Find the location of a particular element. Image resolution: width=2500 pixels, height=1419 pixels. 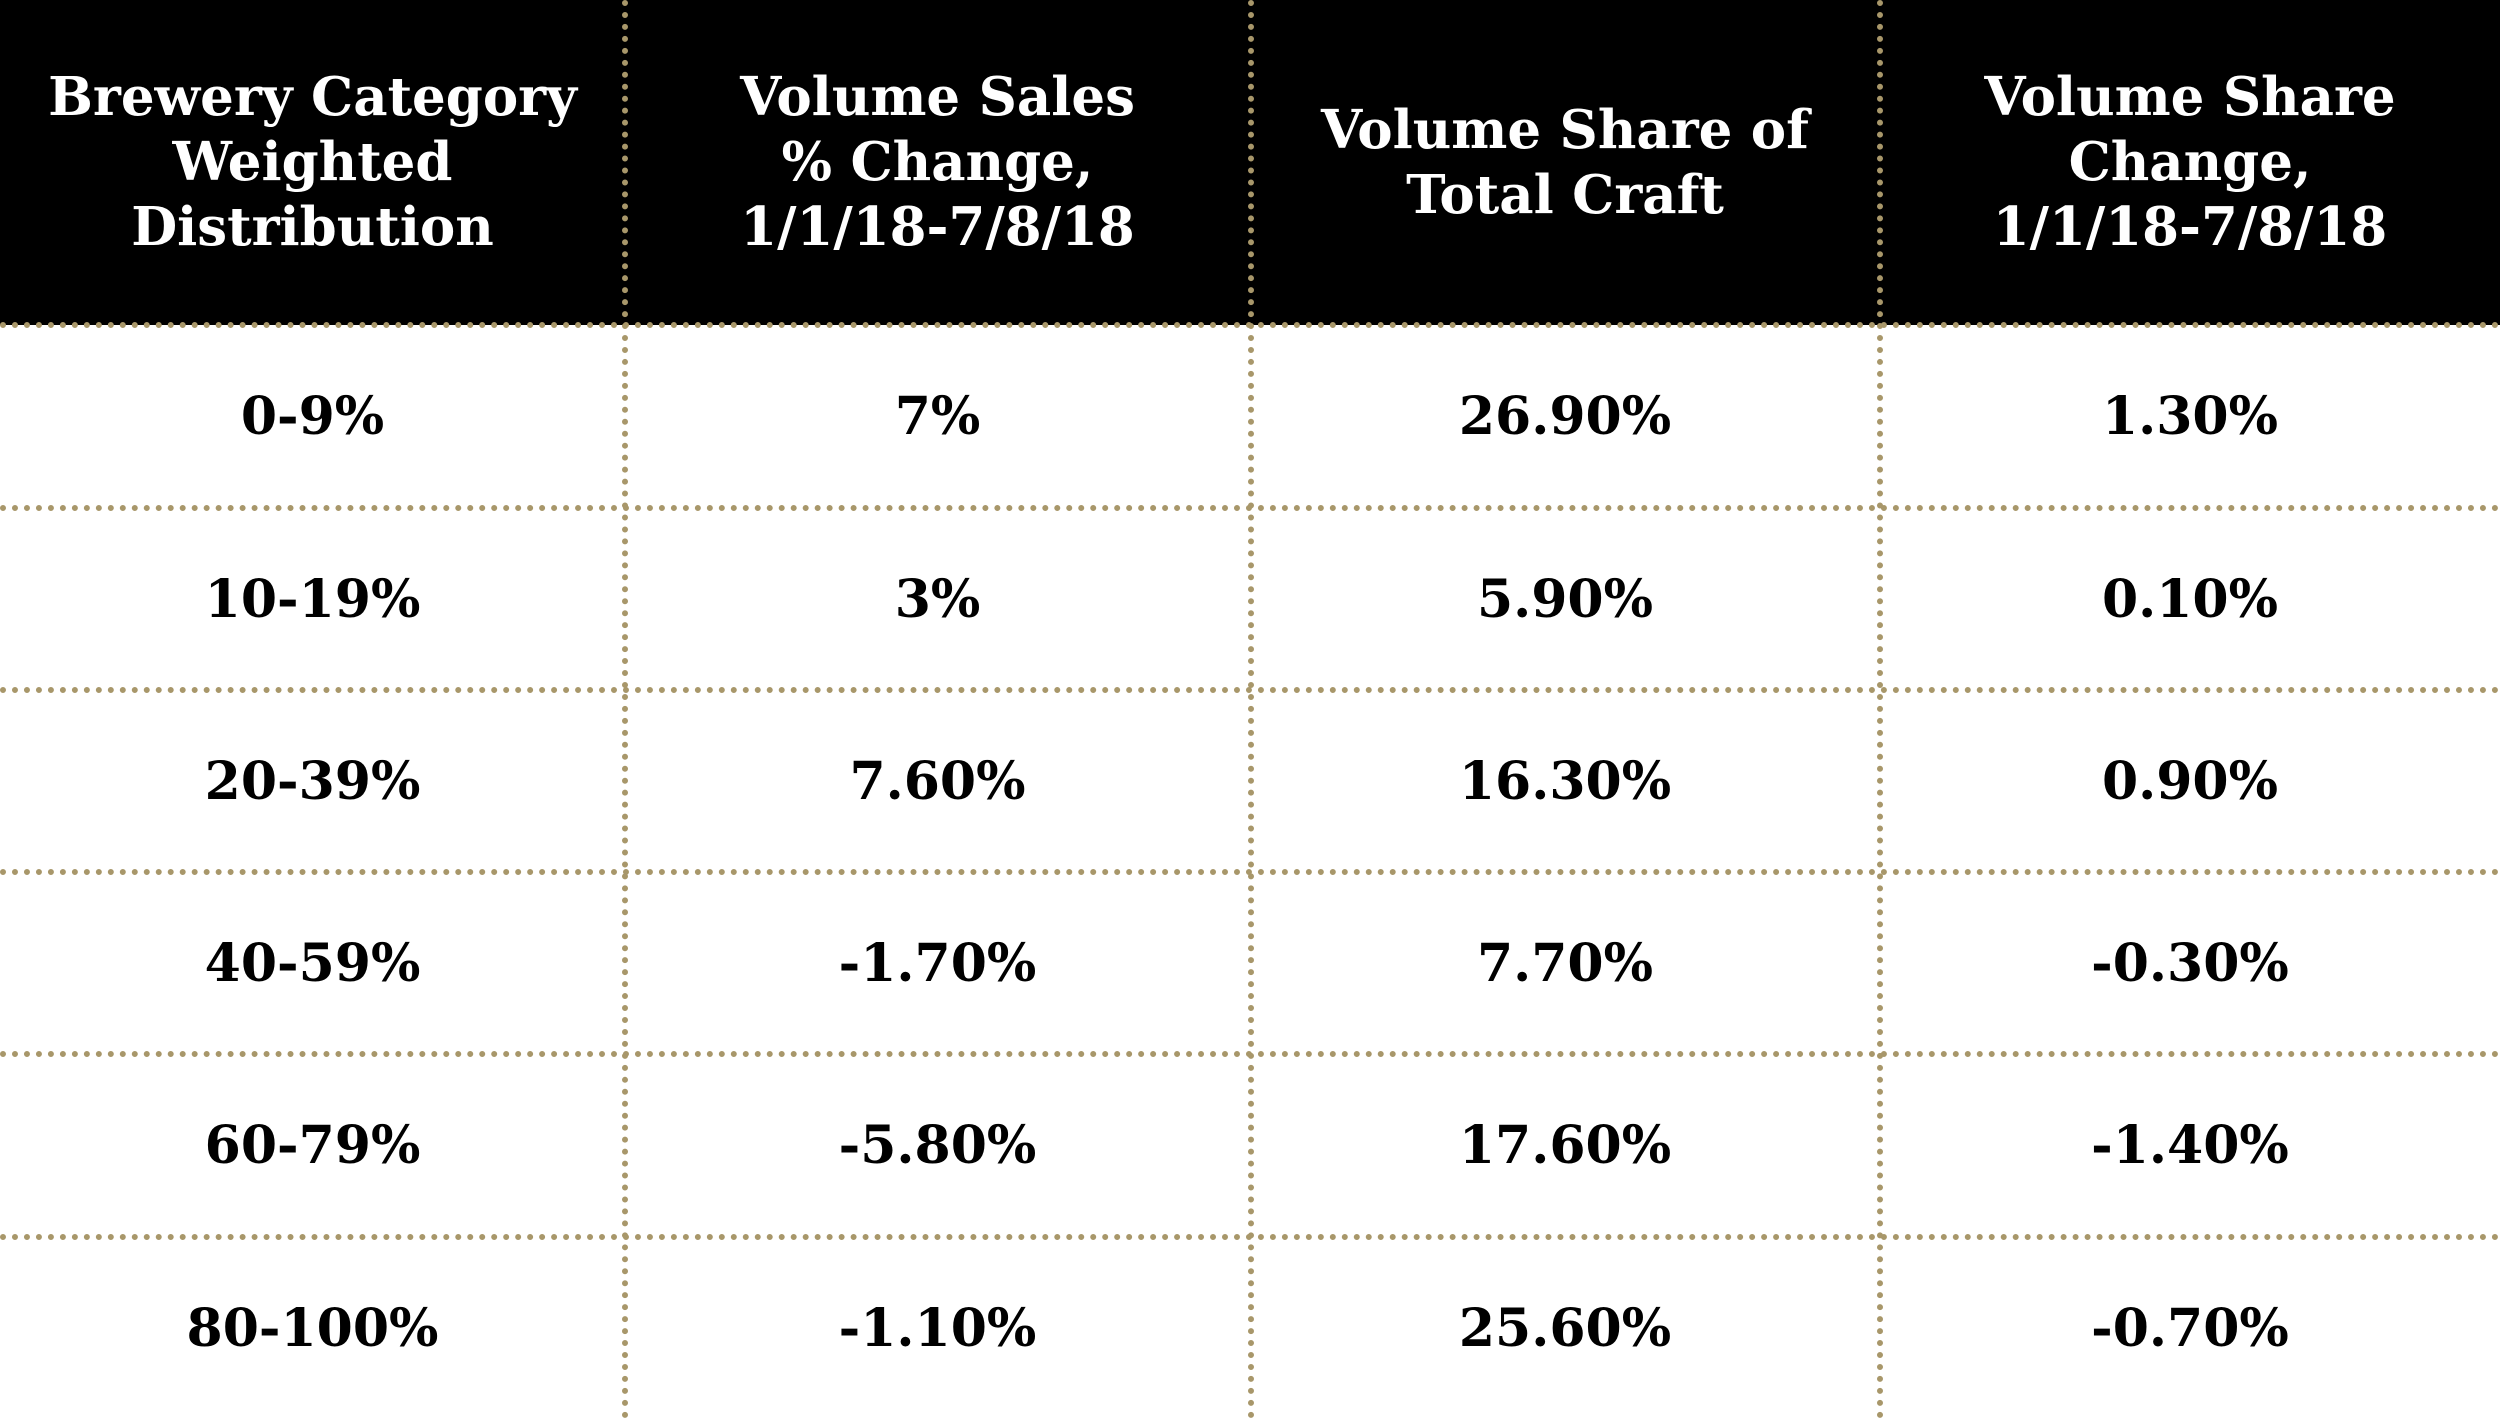

table-cell-r5-c2: -5.80% is located at coordinates (937, 1145).